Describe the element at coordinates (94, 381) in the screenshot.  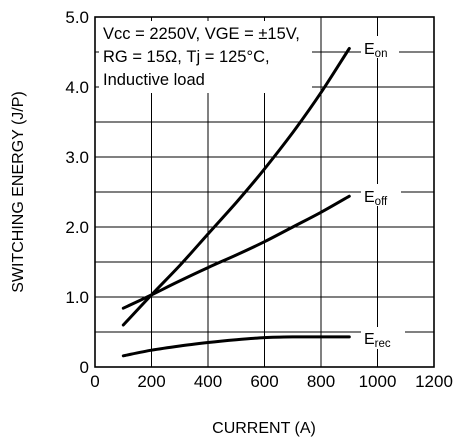
I see `x-tick-label: 0` at that location.